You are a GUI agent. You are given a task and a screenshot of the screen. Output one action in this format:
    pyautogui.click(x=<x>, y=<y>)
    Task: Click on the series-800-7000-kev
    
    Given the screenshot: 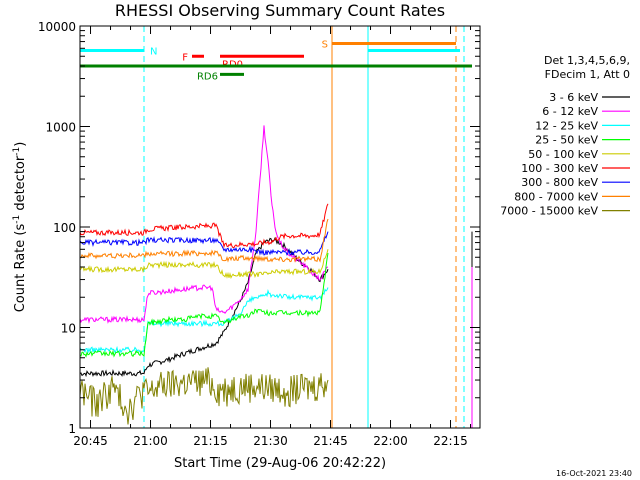 What is the action you would take?
    pyautogui.click(x=204, y=240)
    